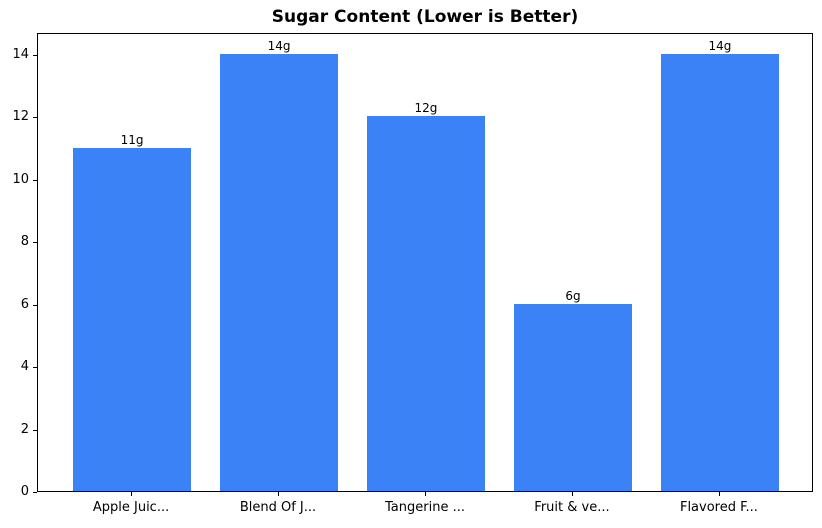 The height and width of the screenshot is (528, 822). Describe the element at coordinates (24, 429) in the screenshot. I see `y-tick-label: 2` at that location.